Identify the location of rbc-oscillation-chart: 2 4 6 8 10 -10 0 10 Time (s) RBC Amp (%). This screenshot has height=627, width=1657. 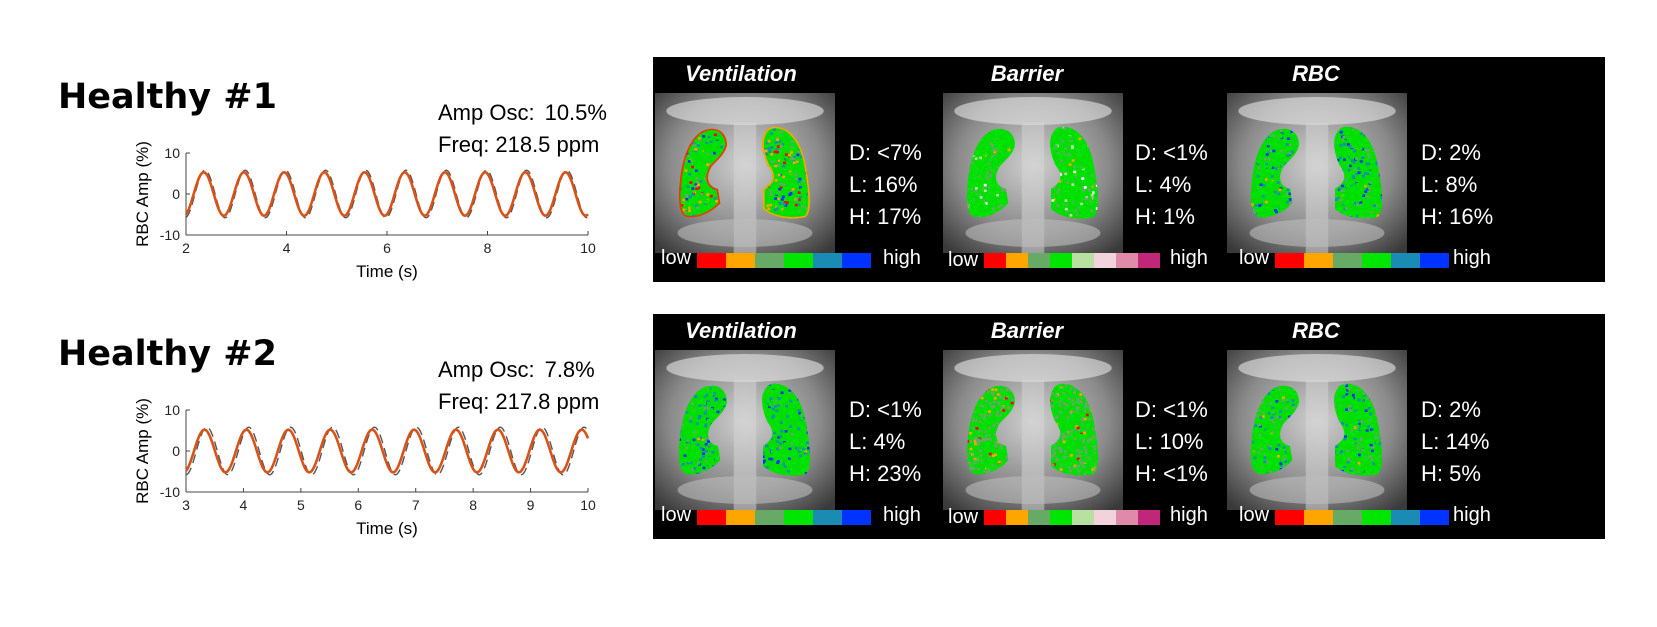
(364, 211).